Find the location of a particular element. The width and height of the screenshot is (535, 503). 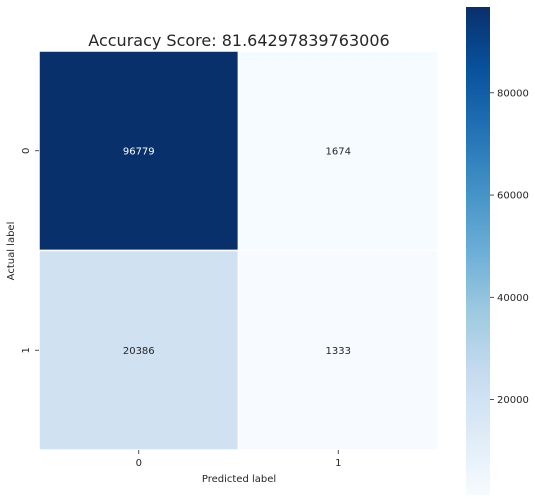

chart-title: Accuracy Score: 81.64297839763006 is located at coordinates (238, 40).